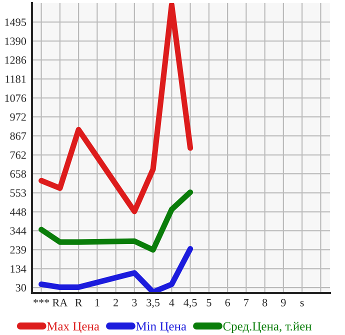 This screenshot has height=335, width=345. Describe the element at coordinates (18, 117) in the screenshot. I see `y-tick-label: 972` at that location.